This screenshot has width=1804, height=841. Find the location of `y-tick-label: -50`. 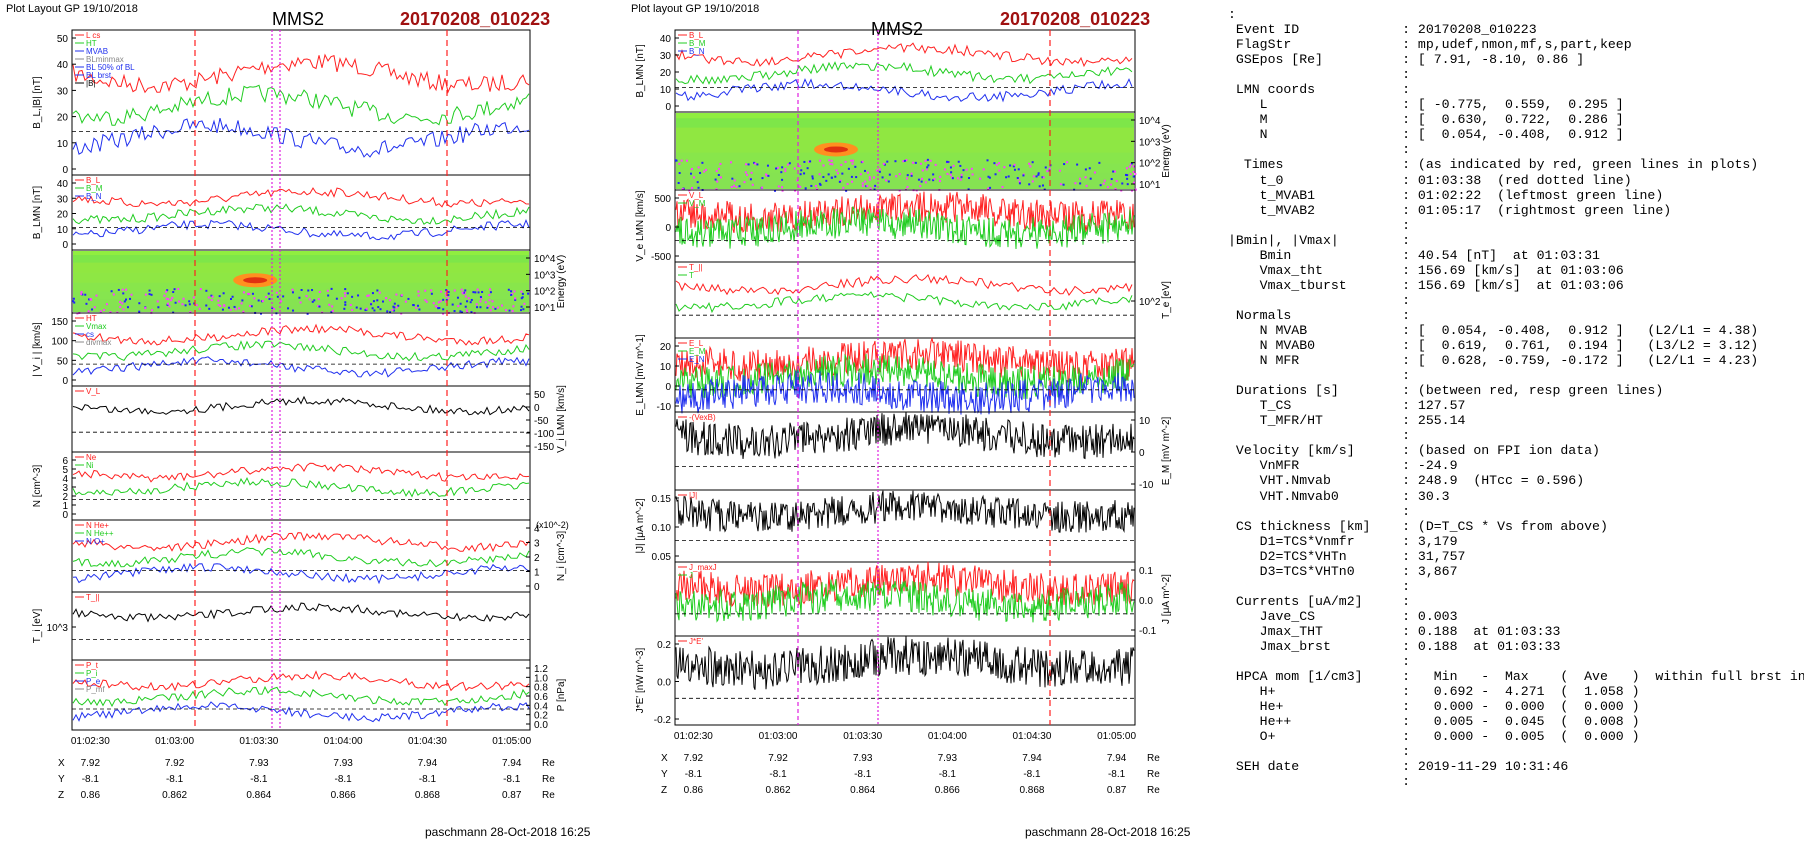

y-tick-label: -50 is located at coordinates (541, 421).